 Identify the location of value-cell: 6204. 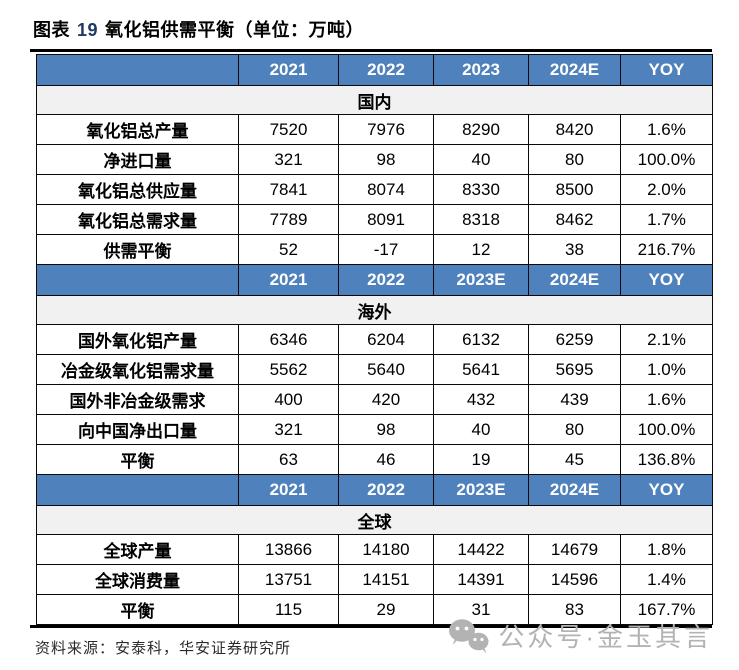
(386, 339).